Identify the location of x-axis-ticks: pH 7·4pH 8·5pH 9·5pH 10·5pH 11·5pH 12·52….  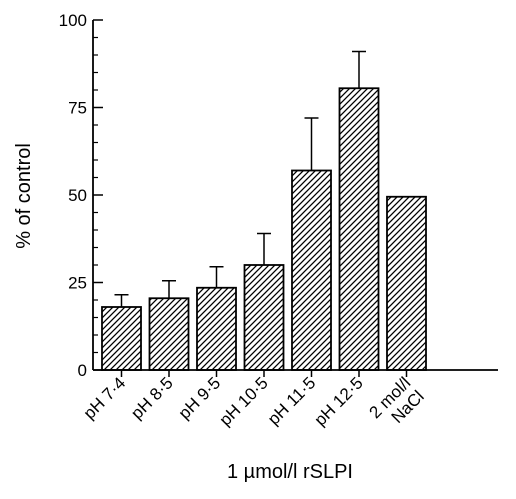
(254, 402).